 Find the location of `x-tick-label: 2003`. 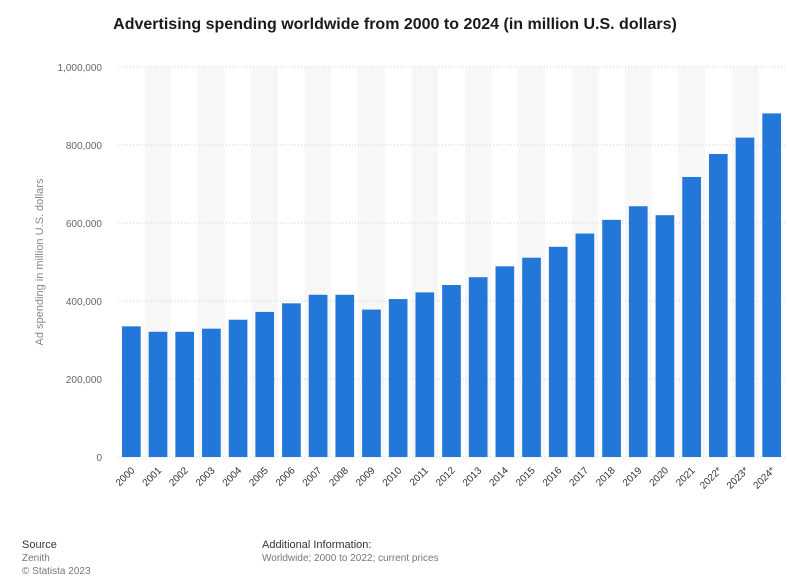

x-tick-label: 2003 is located at coordinates (206, 477).